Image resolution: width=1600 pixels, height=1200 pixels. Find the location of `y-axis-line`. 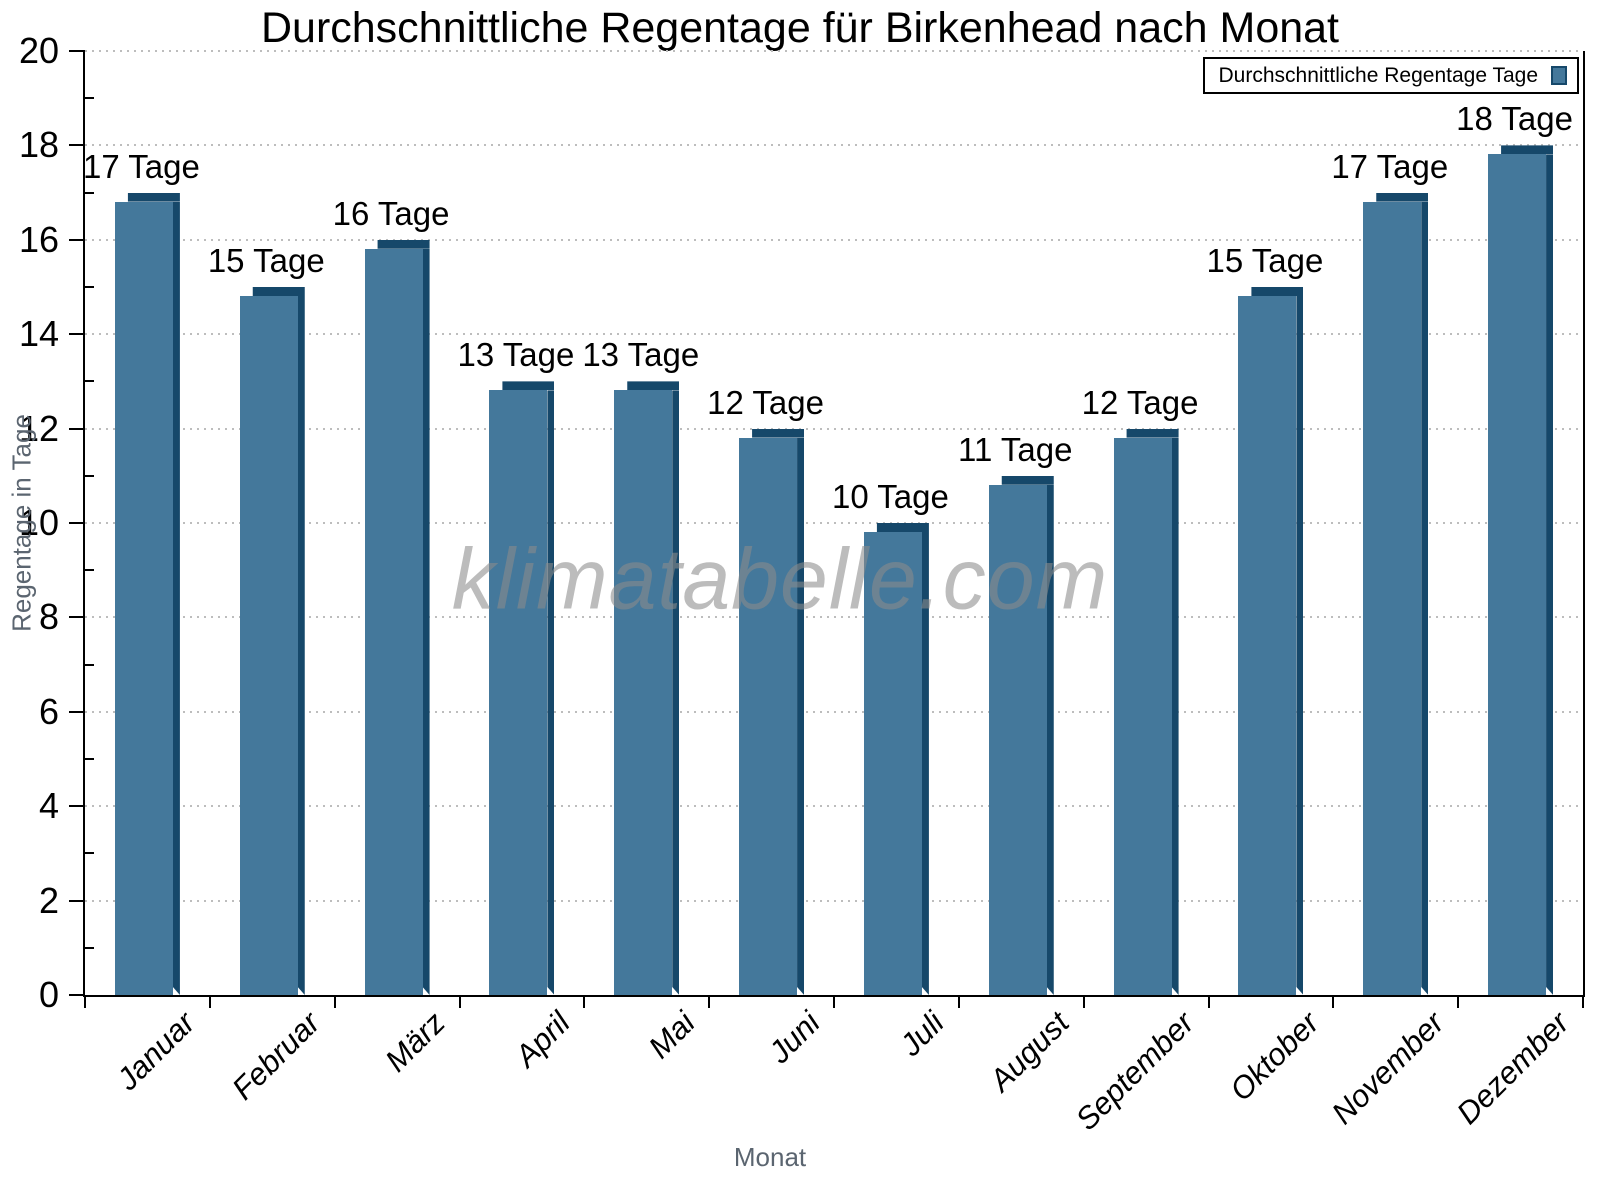

y-axis-line is located at coordinates (84, 524).